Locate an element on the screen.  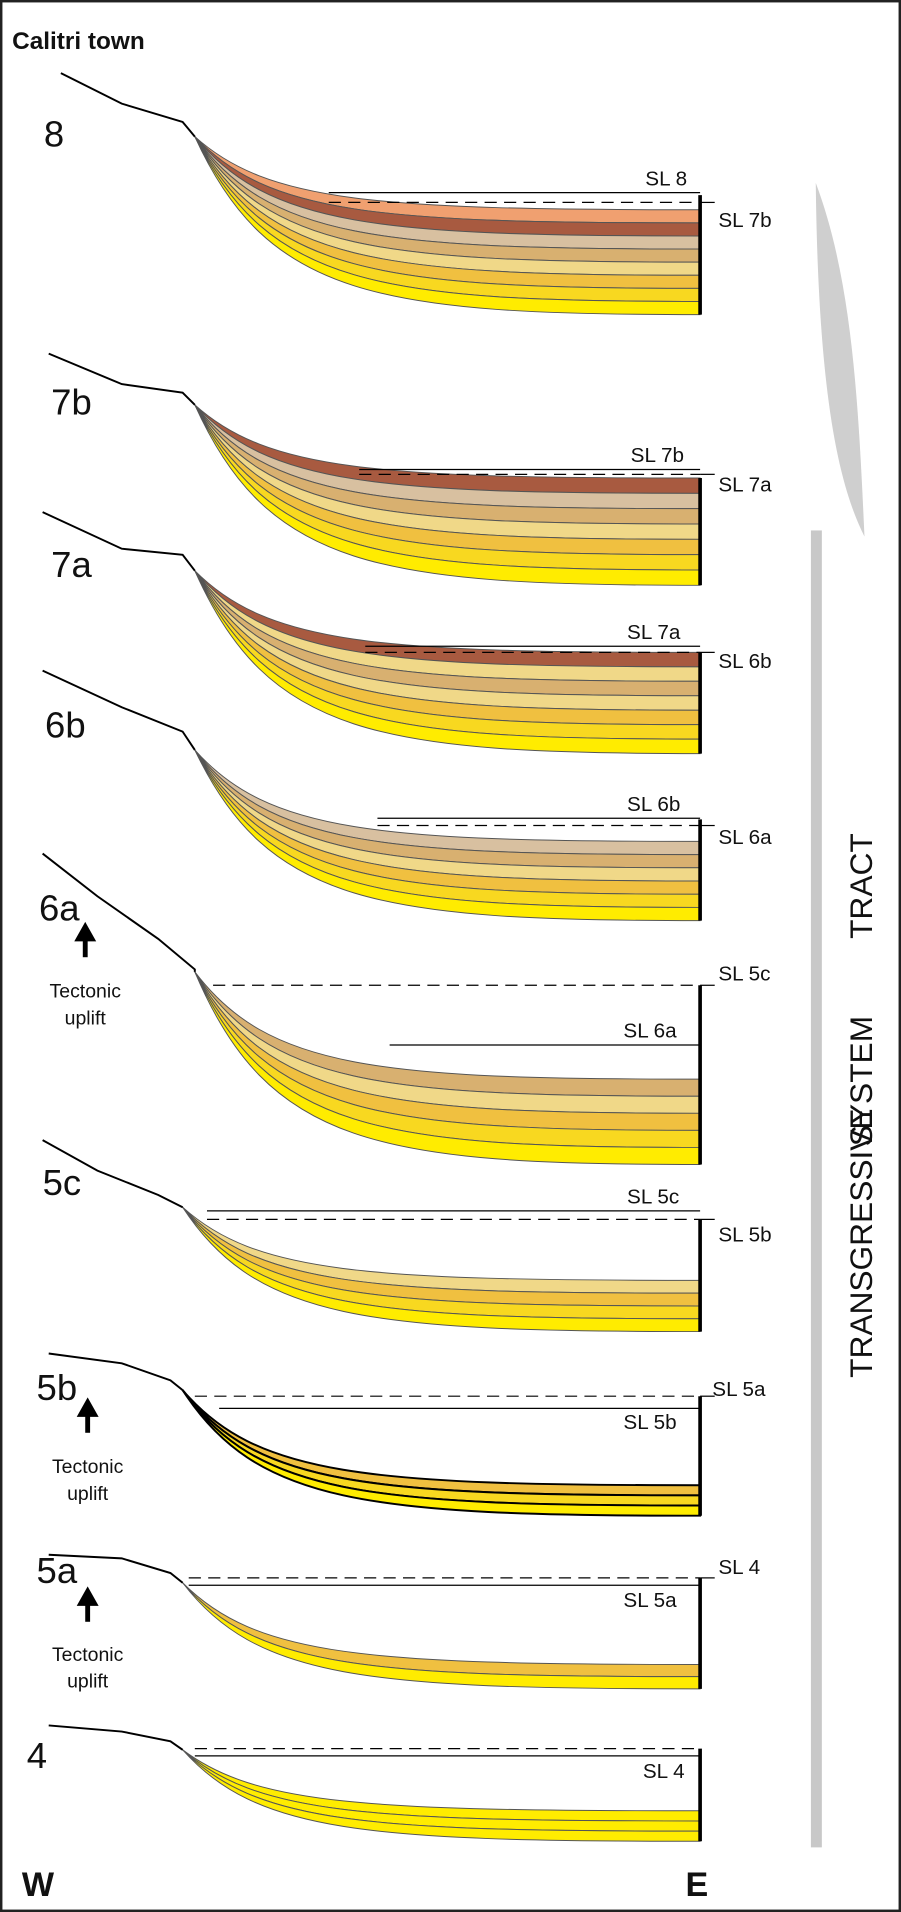
east-label: E is located at coordinates (696, 1885).